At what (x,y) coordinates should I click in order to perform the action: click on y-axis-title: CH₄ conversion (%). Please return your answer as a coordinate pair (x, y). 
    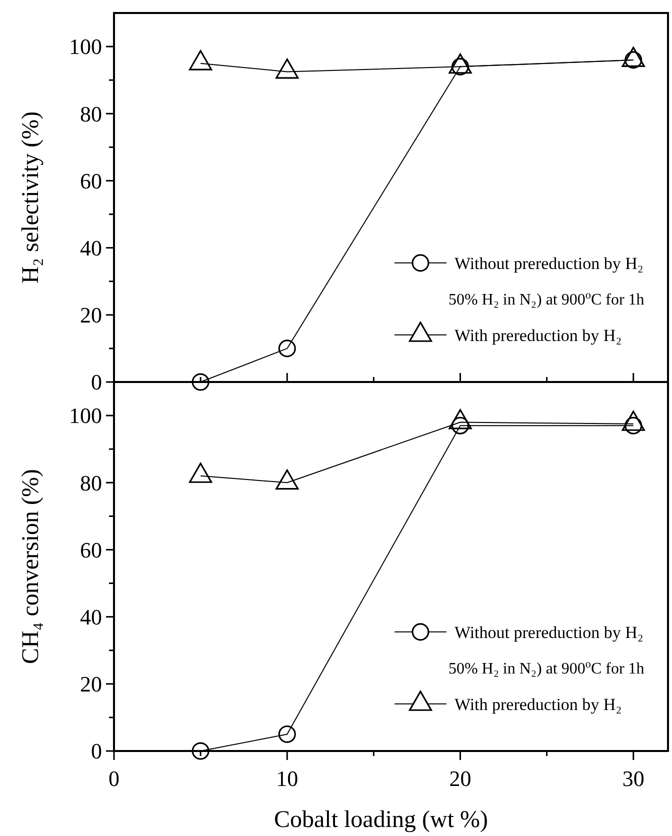
    Looking at the image, I should click on (31, 566).